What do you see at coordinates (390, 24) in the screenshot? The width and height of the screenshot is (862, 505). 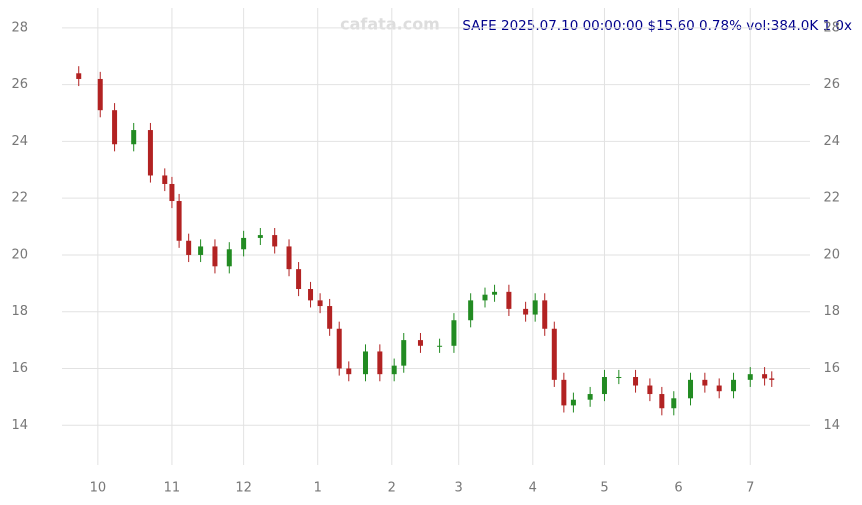 I see `watermark: cafata.com` at bounding box center [390, 24].